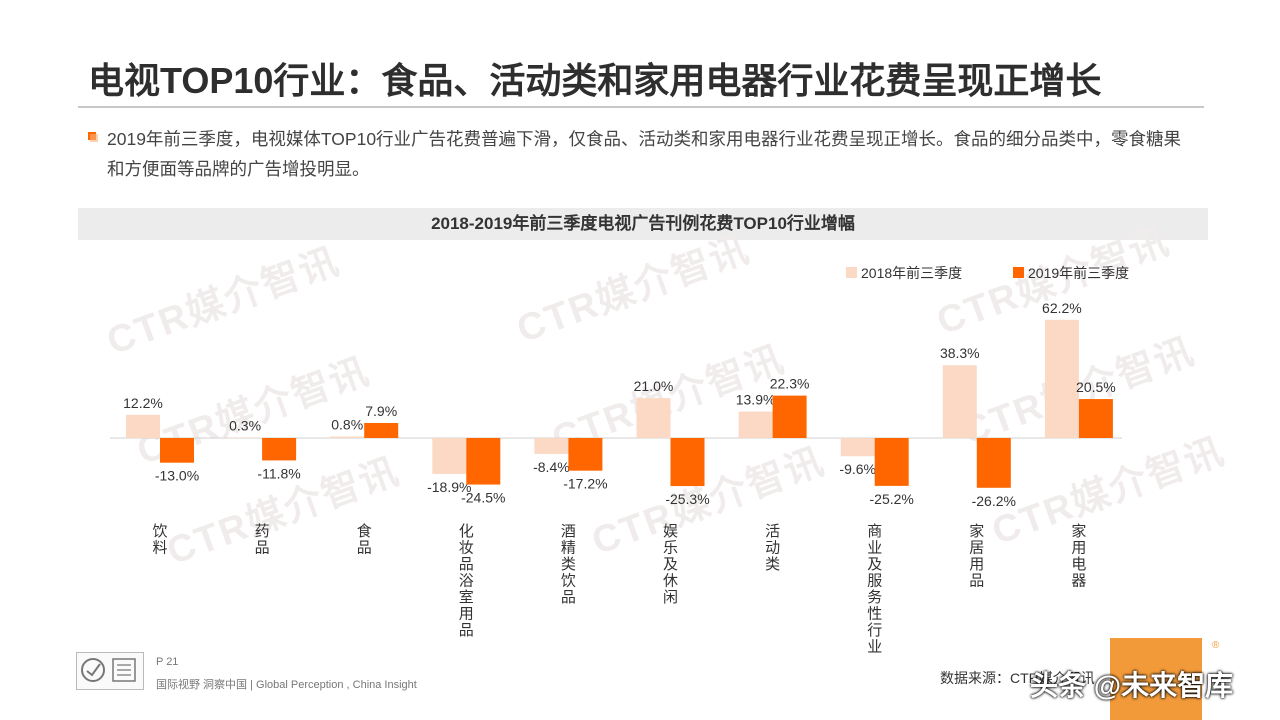  What do you see at coordinates (976, 548) in the screenshot?
I see `category-label: 居` at bounding box center [976, 548].